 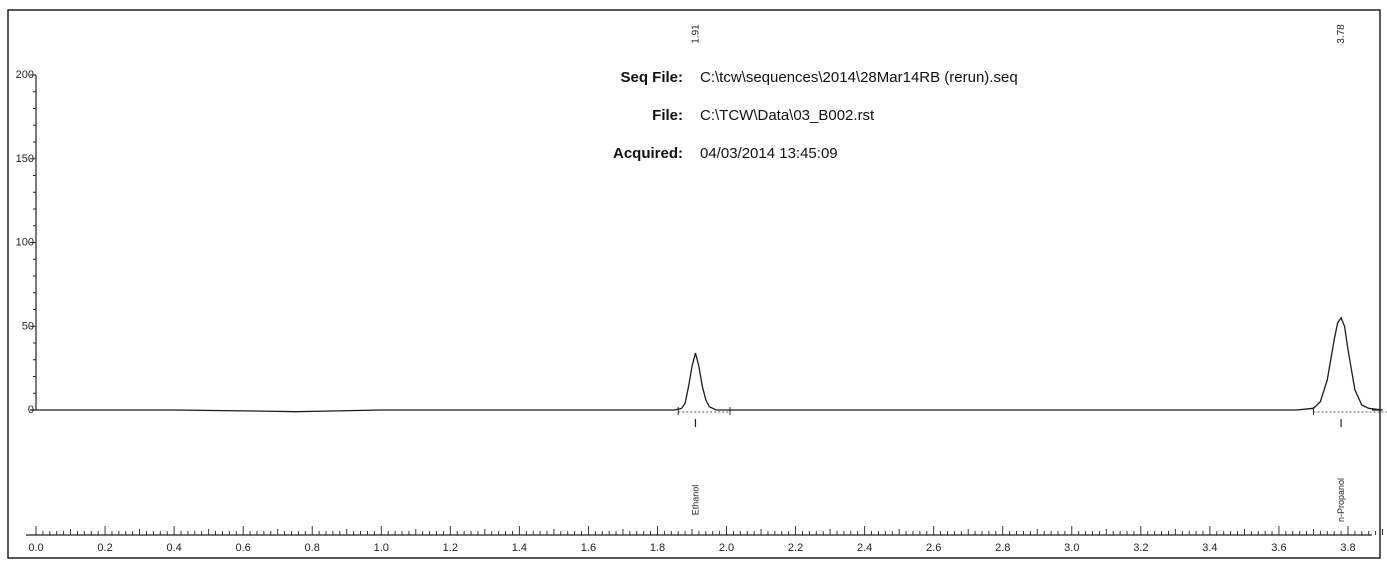 I want to click on x-tick-label: 0.0, so click(x=35, y=548).